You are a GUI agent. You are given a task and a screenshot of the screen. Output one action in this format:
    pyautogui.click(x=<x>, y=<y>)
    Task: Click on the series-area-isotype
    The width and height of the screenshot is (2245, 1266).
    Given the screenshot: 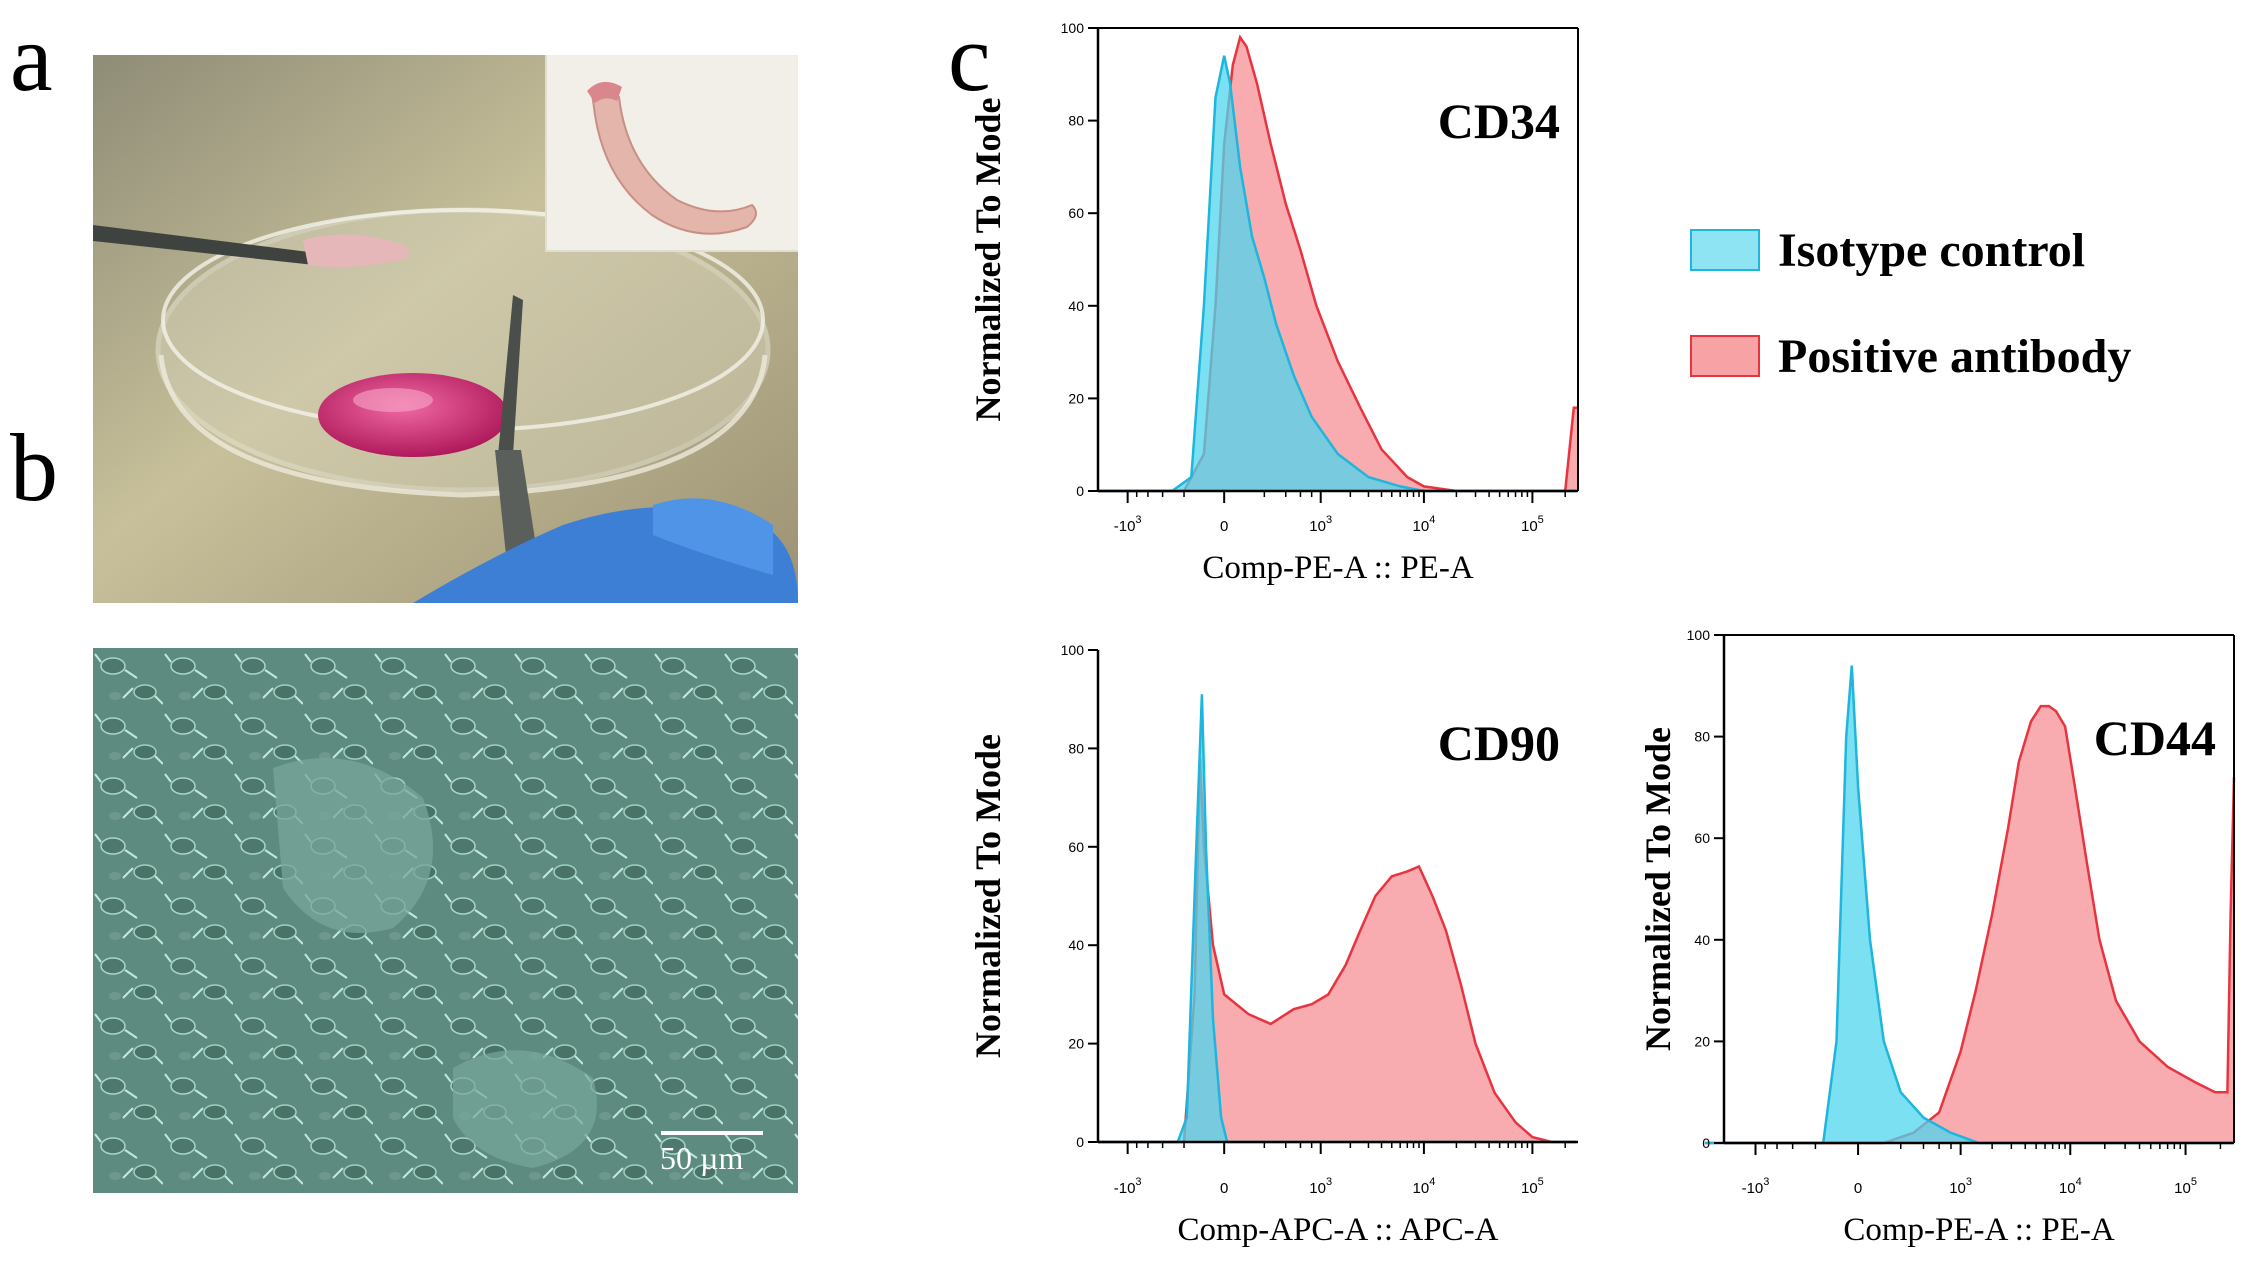 What is the action you would take?
    pyautogui.click(x=1337, y=273)
    